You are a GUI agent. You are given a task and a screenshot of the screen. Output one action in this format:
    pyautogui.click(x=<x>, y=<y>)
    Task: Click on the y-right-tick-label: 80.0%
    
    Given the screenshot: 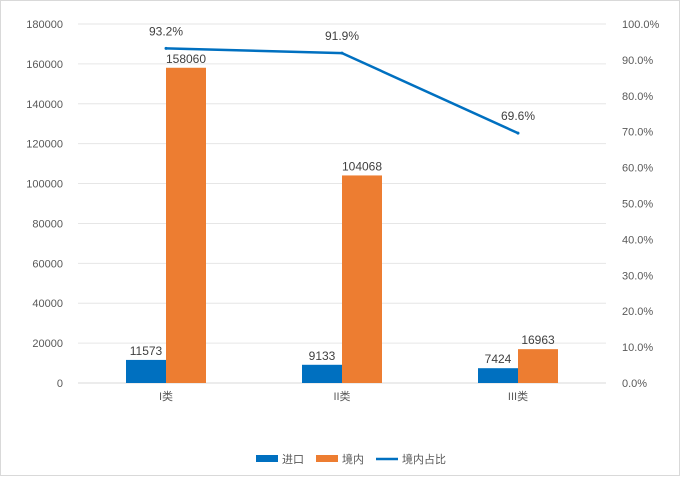 What is the action you would take?
    pyautogui.click(x=637, y=97)
    